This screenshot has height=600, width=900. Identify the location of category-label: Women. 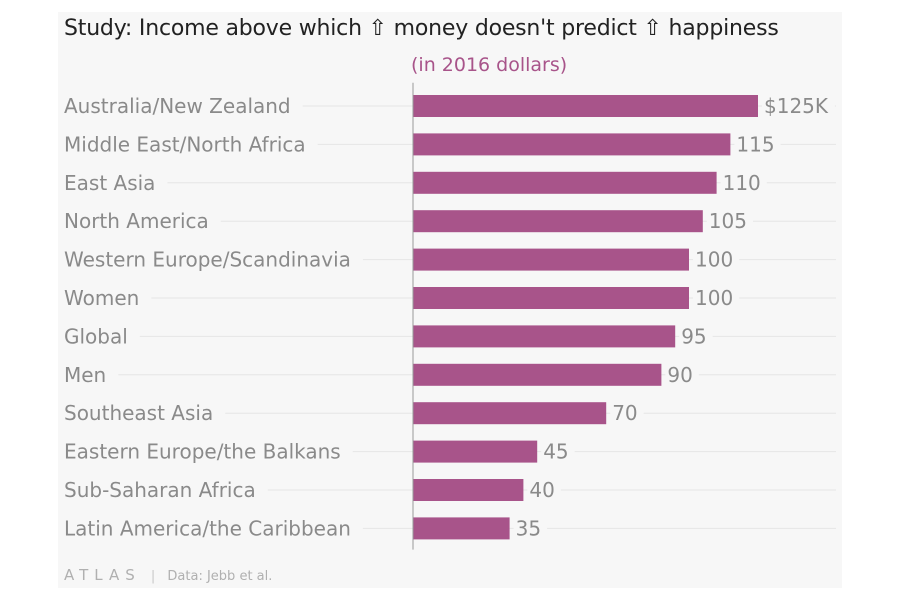
(101, 298).